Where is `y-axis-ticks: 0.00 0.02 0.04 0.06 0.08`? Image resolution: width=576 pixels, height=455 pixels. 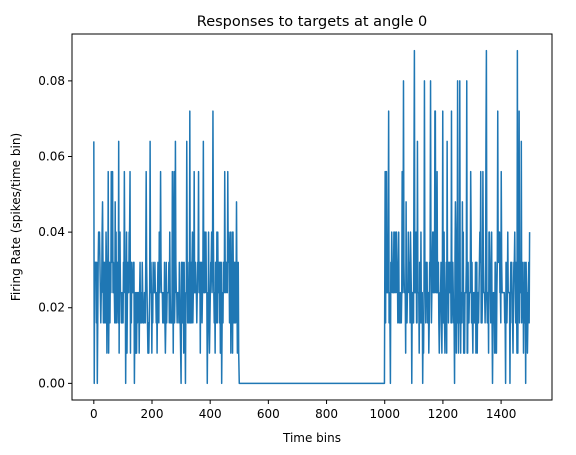
y-axis-ticks: 0.00 0.02 0.04 0.06 0.08 is located at coordinates (55, 232).